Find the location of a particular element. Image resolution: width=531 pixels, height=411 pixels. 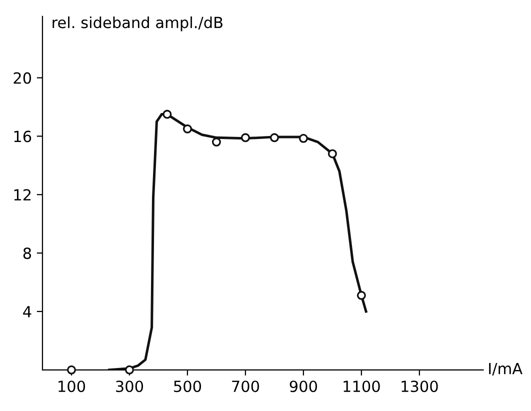

x-tick-label: 100 is located at coordinates (72, 386).